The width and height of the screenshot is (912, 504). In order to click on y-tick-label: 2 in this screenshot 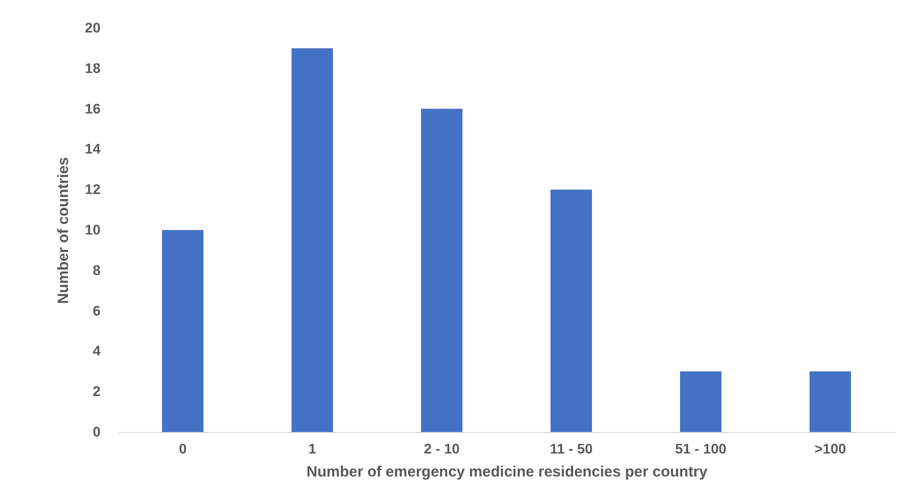, I will do `click(96, 391)`.